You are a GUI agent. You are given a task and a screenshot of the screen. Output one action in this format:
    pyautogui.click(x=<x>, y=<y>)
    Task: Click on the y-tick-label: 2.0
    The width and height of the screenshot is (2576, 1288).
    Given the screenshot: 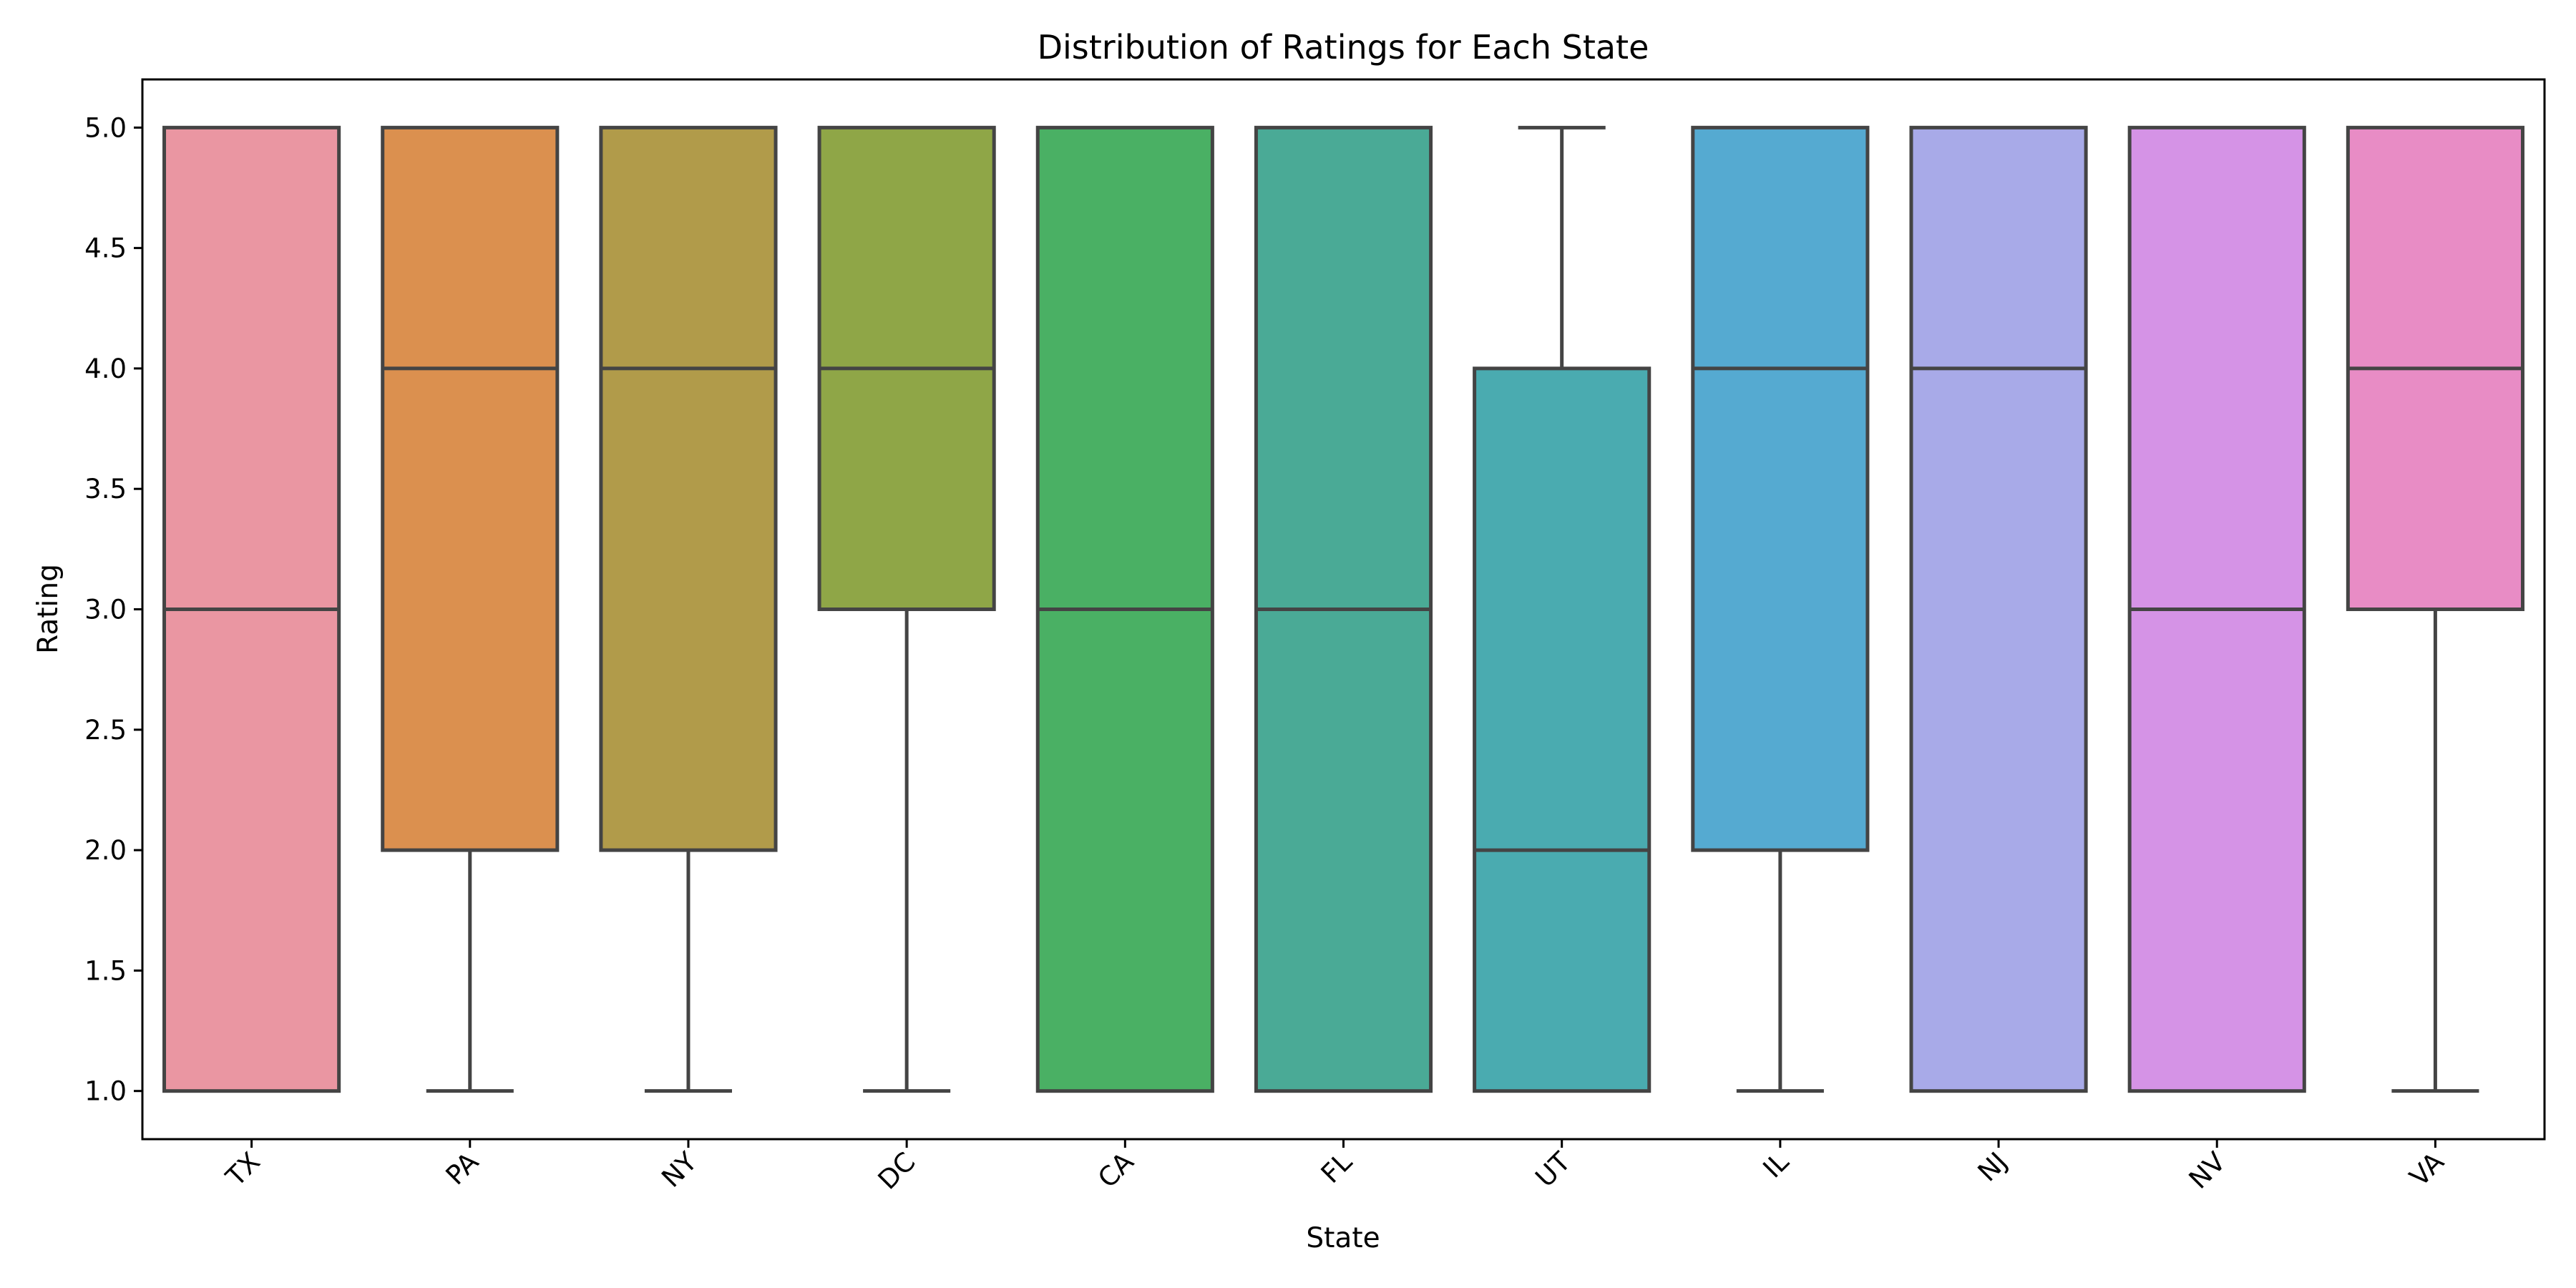 What is the action you would take?
    pyautogui.click(x=105, y=850)
    